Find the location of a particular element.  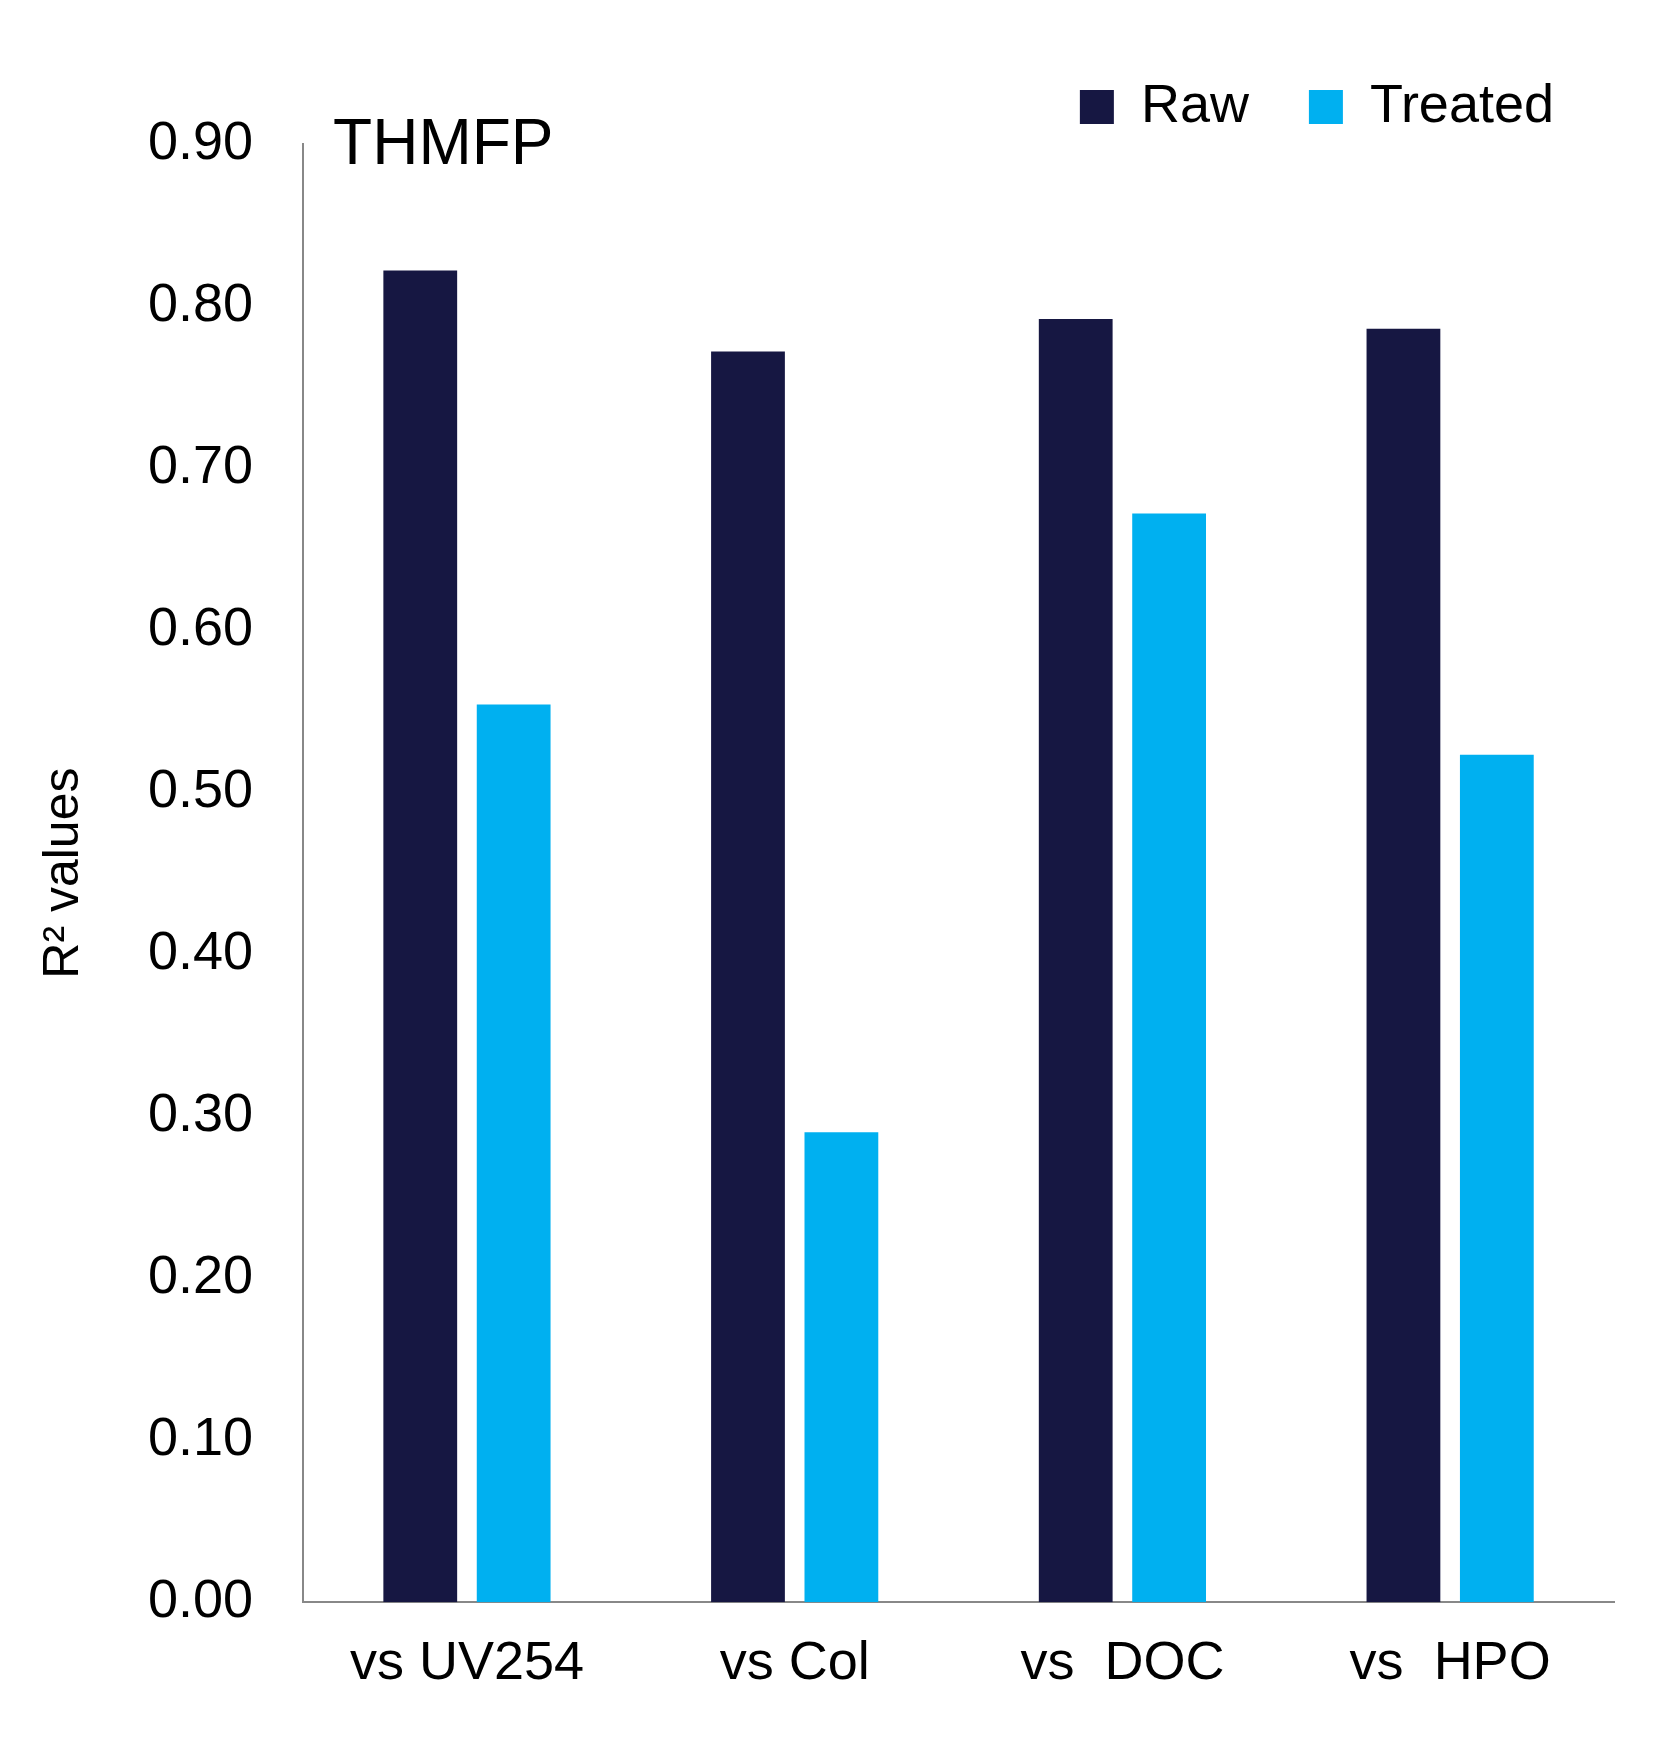

y-tick-label: 0.20 is located at coordinates (200, 1274).